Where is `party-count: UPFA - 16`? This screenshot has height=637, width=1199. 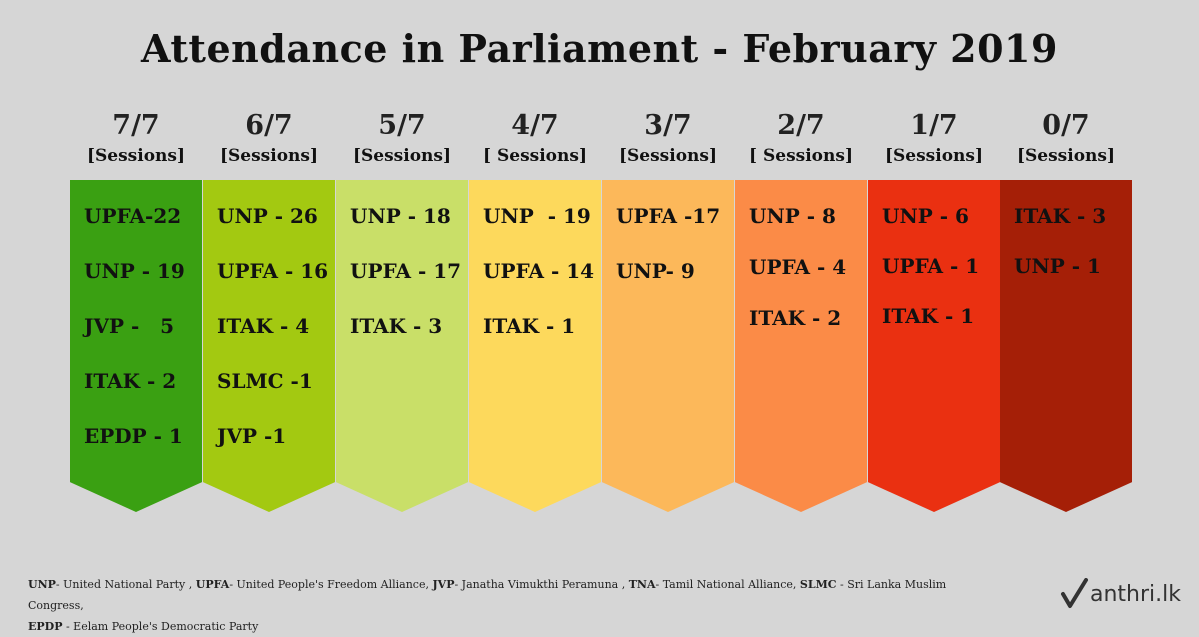
party-count: UPFA - 16 is located at coordinates (273, 271).